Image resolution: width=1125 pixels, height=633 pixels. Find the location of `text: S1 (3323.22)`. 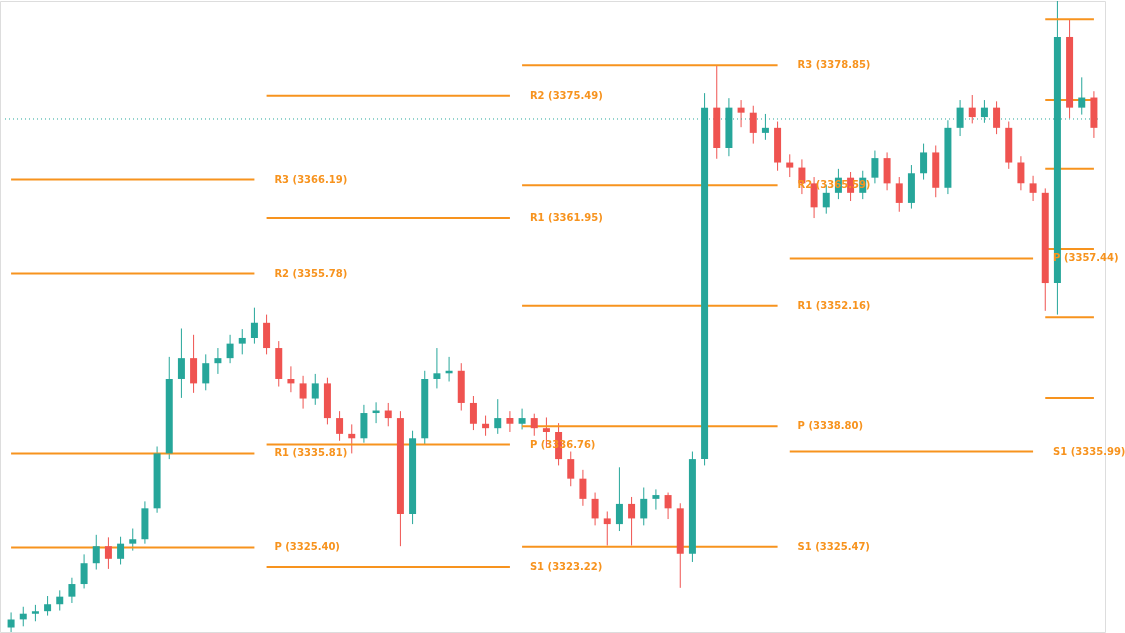

text: S1 (3323.22) is located at coordinates (566, 567).